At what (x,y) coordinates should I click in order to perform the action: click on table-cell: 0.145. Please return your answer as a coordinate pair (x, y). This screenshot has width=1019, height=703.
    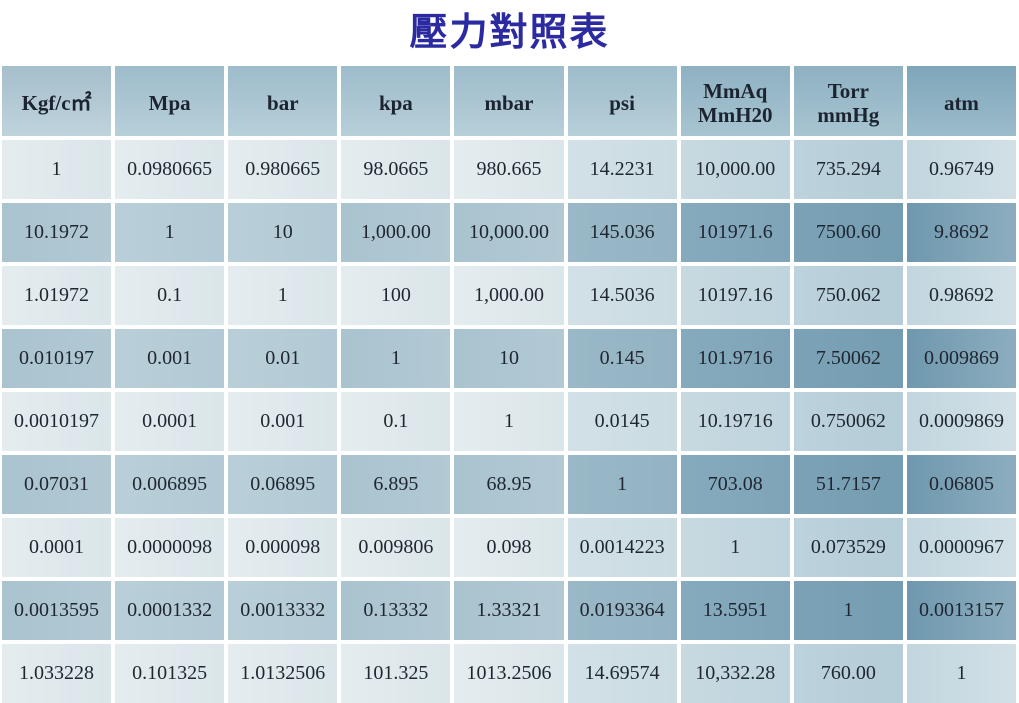
    Looking at the image, I should click on (622, 358).